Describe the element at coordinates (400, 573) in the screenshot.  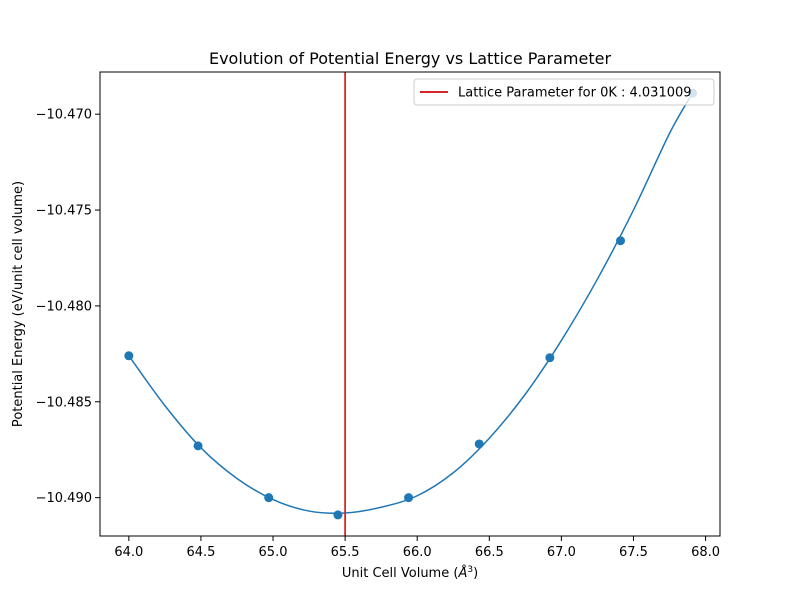
I see `x-axis-label-text: Unit Cell Volume (` at that location.